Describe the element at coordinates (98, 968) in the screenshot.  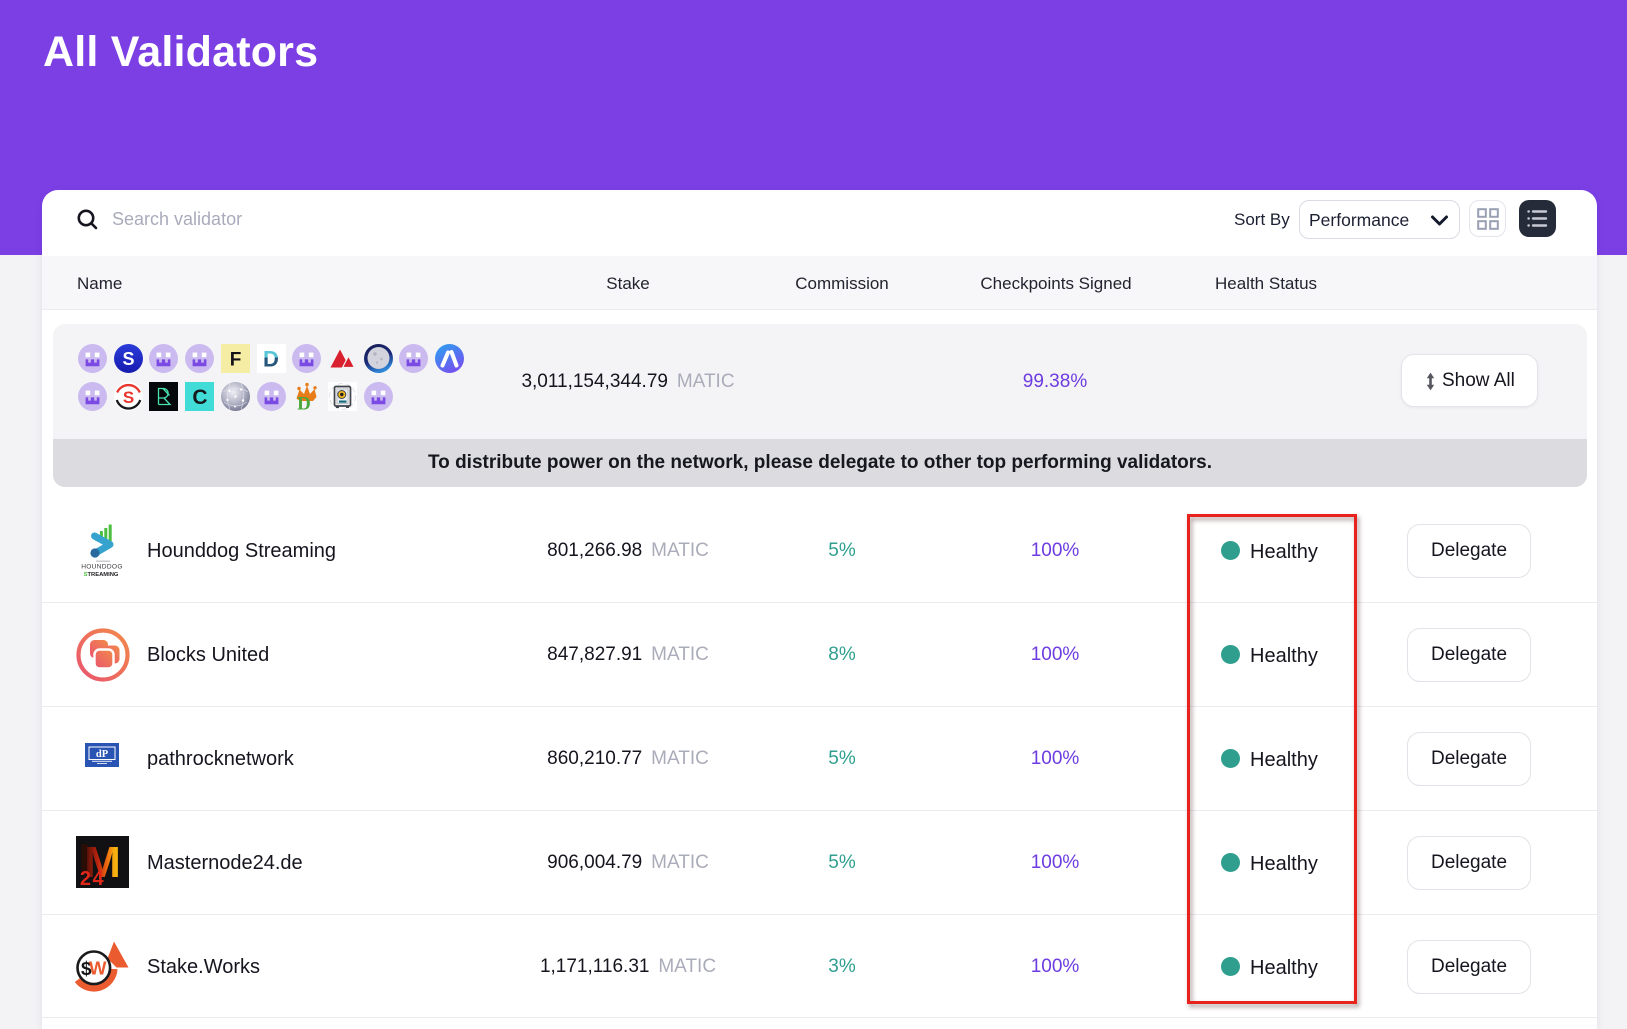
I see `svg-text: W` at that location.